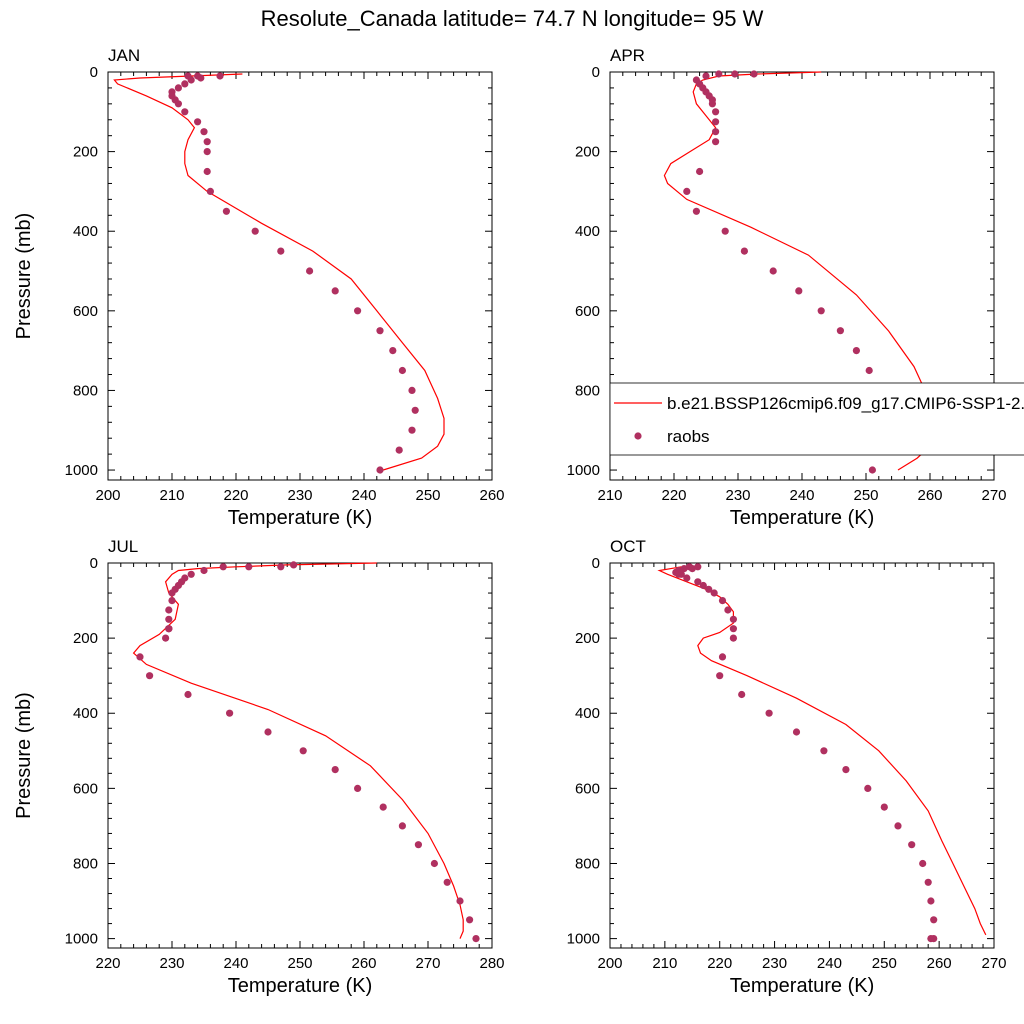 The height and width of the screenshot is (1024, 1024). Describe the element at coordinates (628, 546) in the screenshot. I see `panel-label: OCT` at that location.